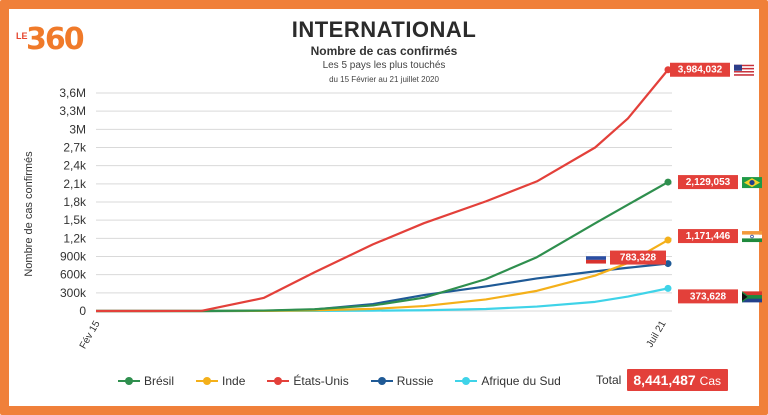  What do you see at coordinates (159, 381) in the screenshot?
I see `legend-label: Brésil` at bounding box center [159, 381].